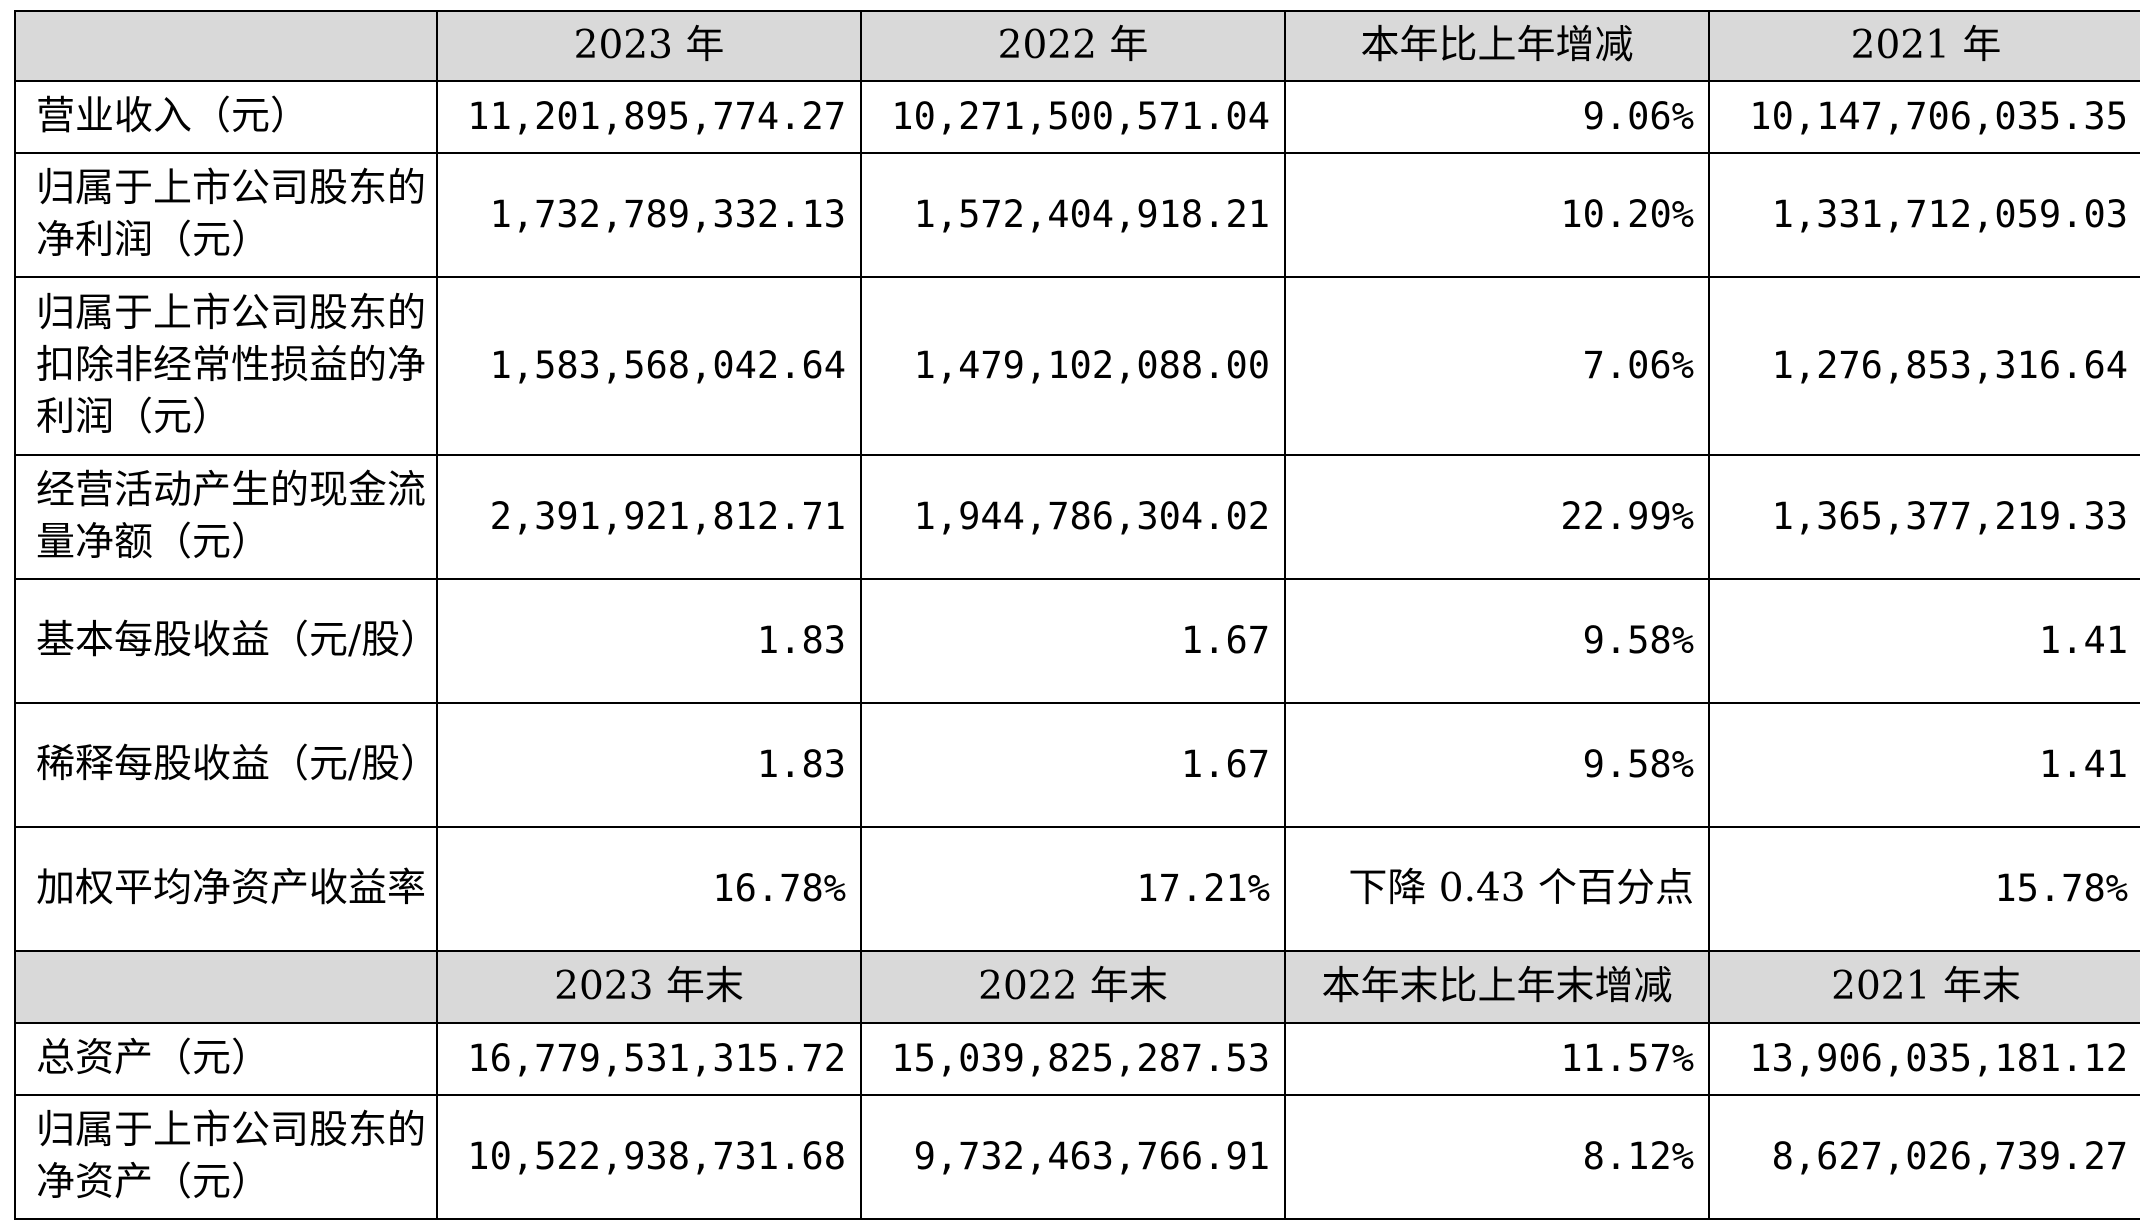 Image resolution: width=2140 pixels, height=1224 pixels. Describe the element at coordinates (226, 889) in the screenshot. I see `row-label: 加权平均净资产收益率` at that location.